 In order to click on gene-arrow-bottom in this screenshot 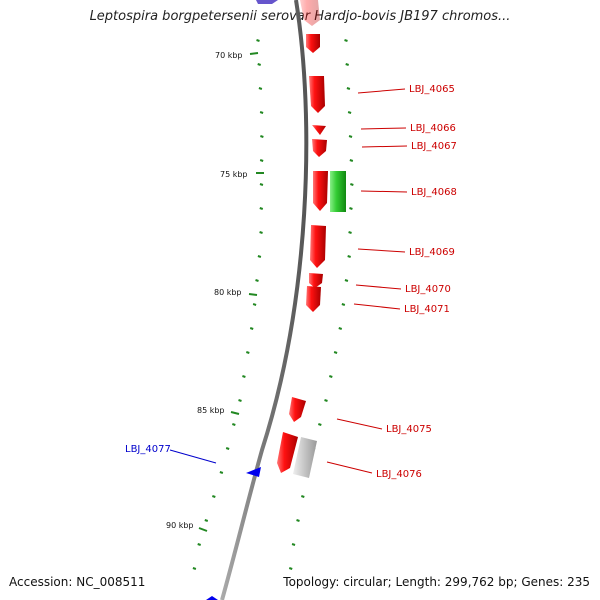, I will do `click(212, 598)`.